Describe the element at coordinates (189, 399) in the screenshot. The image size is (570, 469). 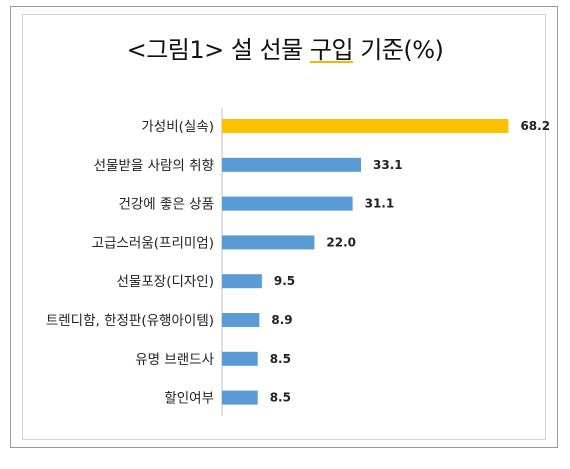
I see `category-label: 할인여부` at that location.